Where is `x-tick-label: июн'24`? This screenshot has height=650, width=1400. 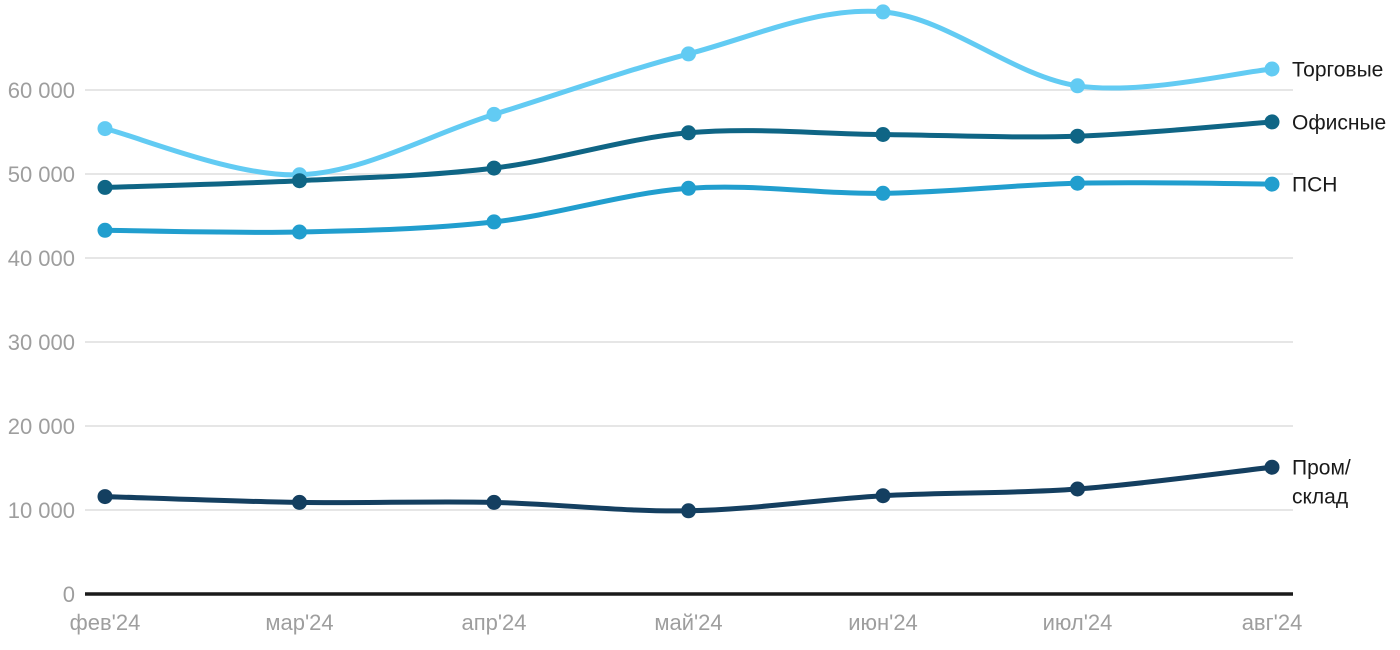
x-tick-label: июн'24 is located at coordinates (883, 622).